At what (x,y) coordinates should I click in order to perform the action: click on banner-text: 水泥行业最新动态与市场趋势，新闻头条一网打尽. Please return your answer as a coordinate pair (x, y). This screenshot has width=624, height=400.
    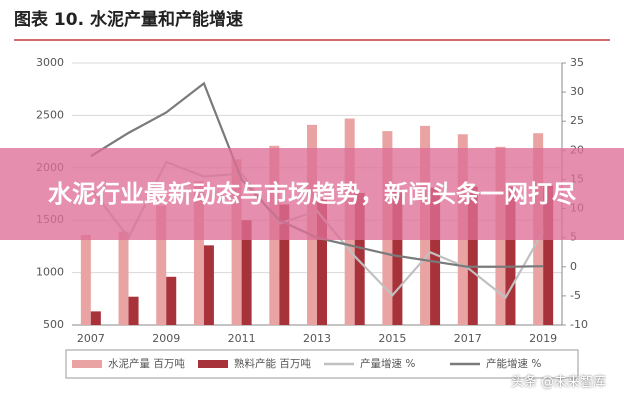
    Looking at the image, I should click on (312, 194).